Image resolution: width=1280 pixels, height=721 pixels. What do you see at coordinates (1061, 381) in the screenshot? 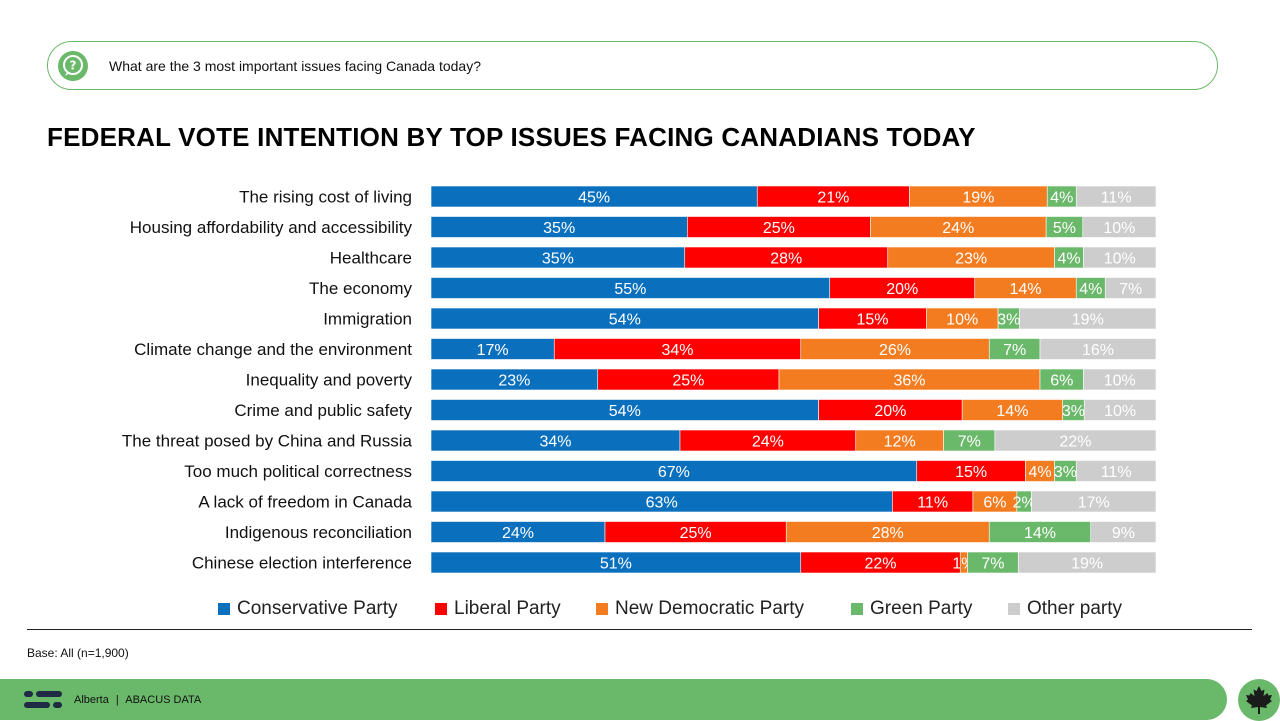
I see `data-label-green-party-inequality-and-poverty: 6%` at bounding box center [1061, 381].